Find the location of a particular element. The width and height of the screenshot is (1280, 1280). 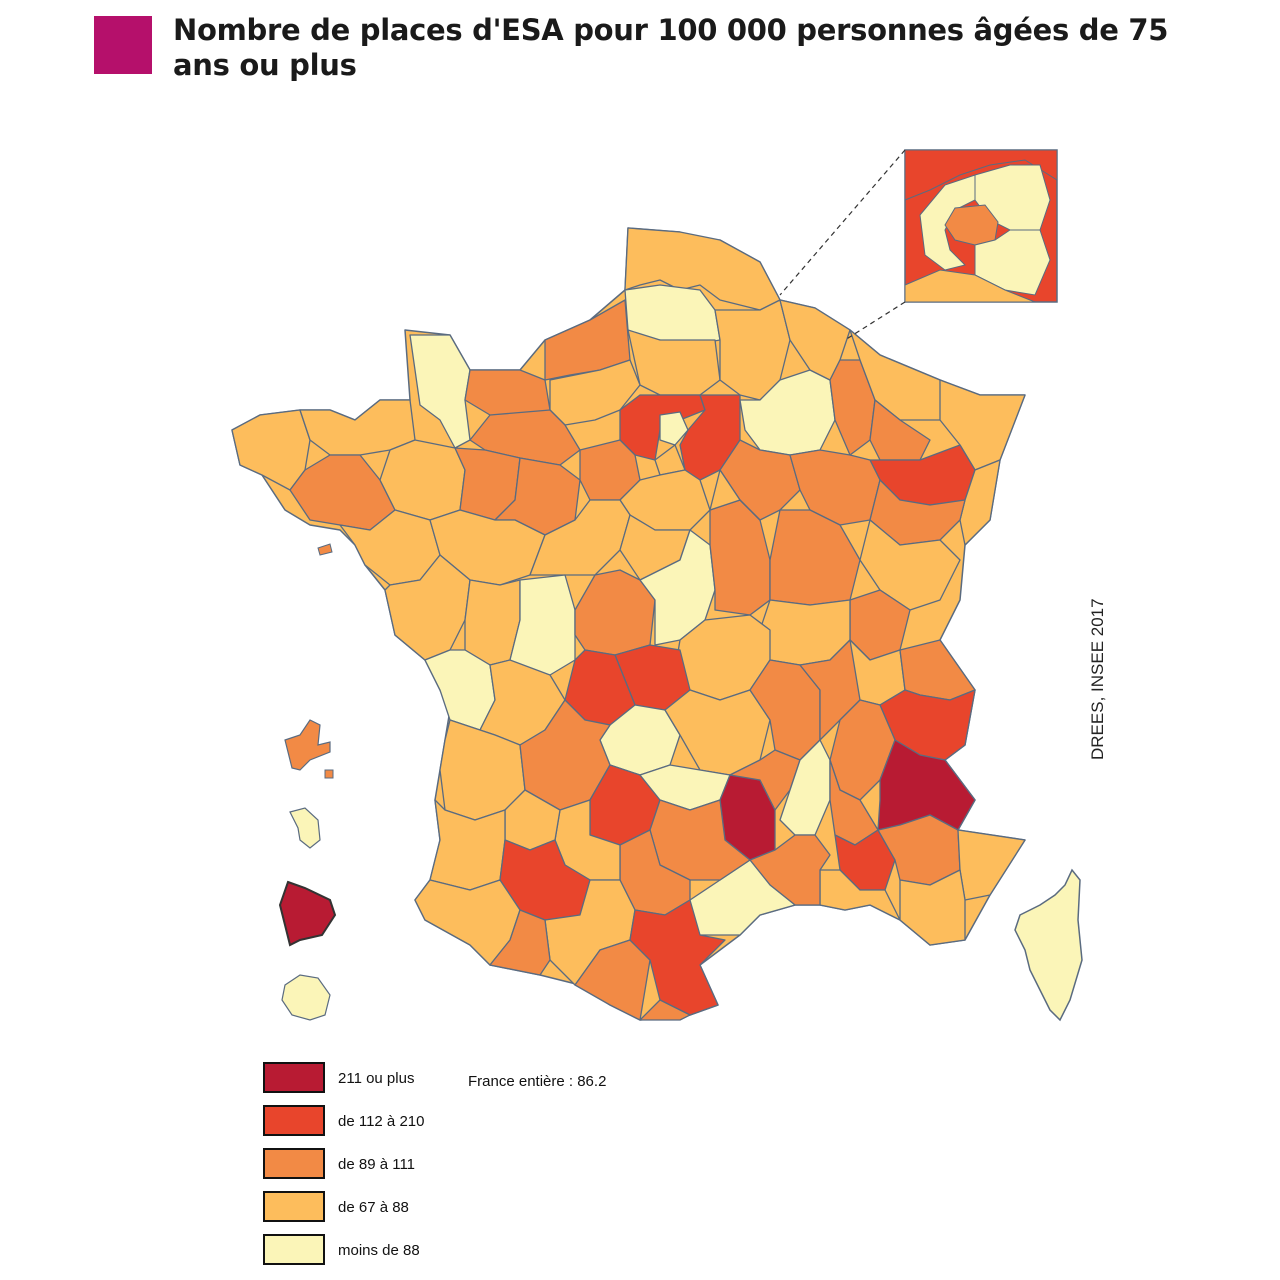

source-label: DREES, INSEE 2017 is located at coordinates (1097, 679).